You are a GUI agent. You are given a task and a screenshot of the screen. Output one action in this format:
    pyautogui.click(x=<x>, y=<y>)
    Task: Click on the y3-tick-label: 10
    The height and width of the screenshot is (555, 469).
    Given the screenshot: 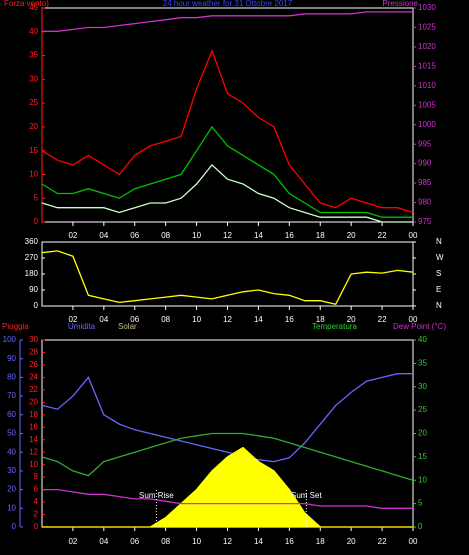 What is the action you would take?
    pyautogui.click(x=33, y=464)
    